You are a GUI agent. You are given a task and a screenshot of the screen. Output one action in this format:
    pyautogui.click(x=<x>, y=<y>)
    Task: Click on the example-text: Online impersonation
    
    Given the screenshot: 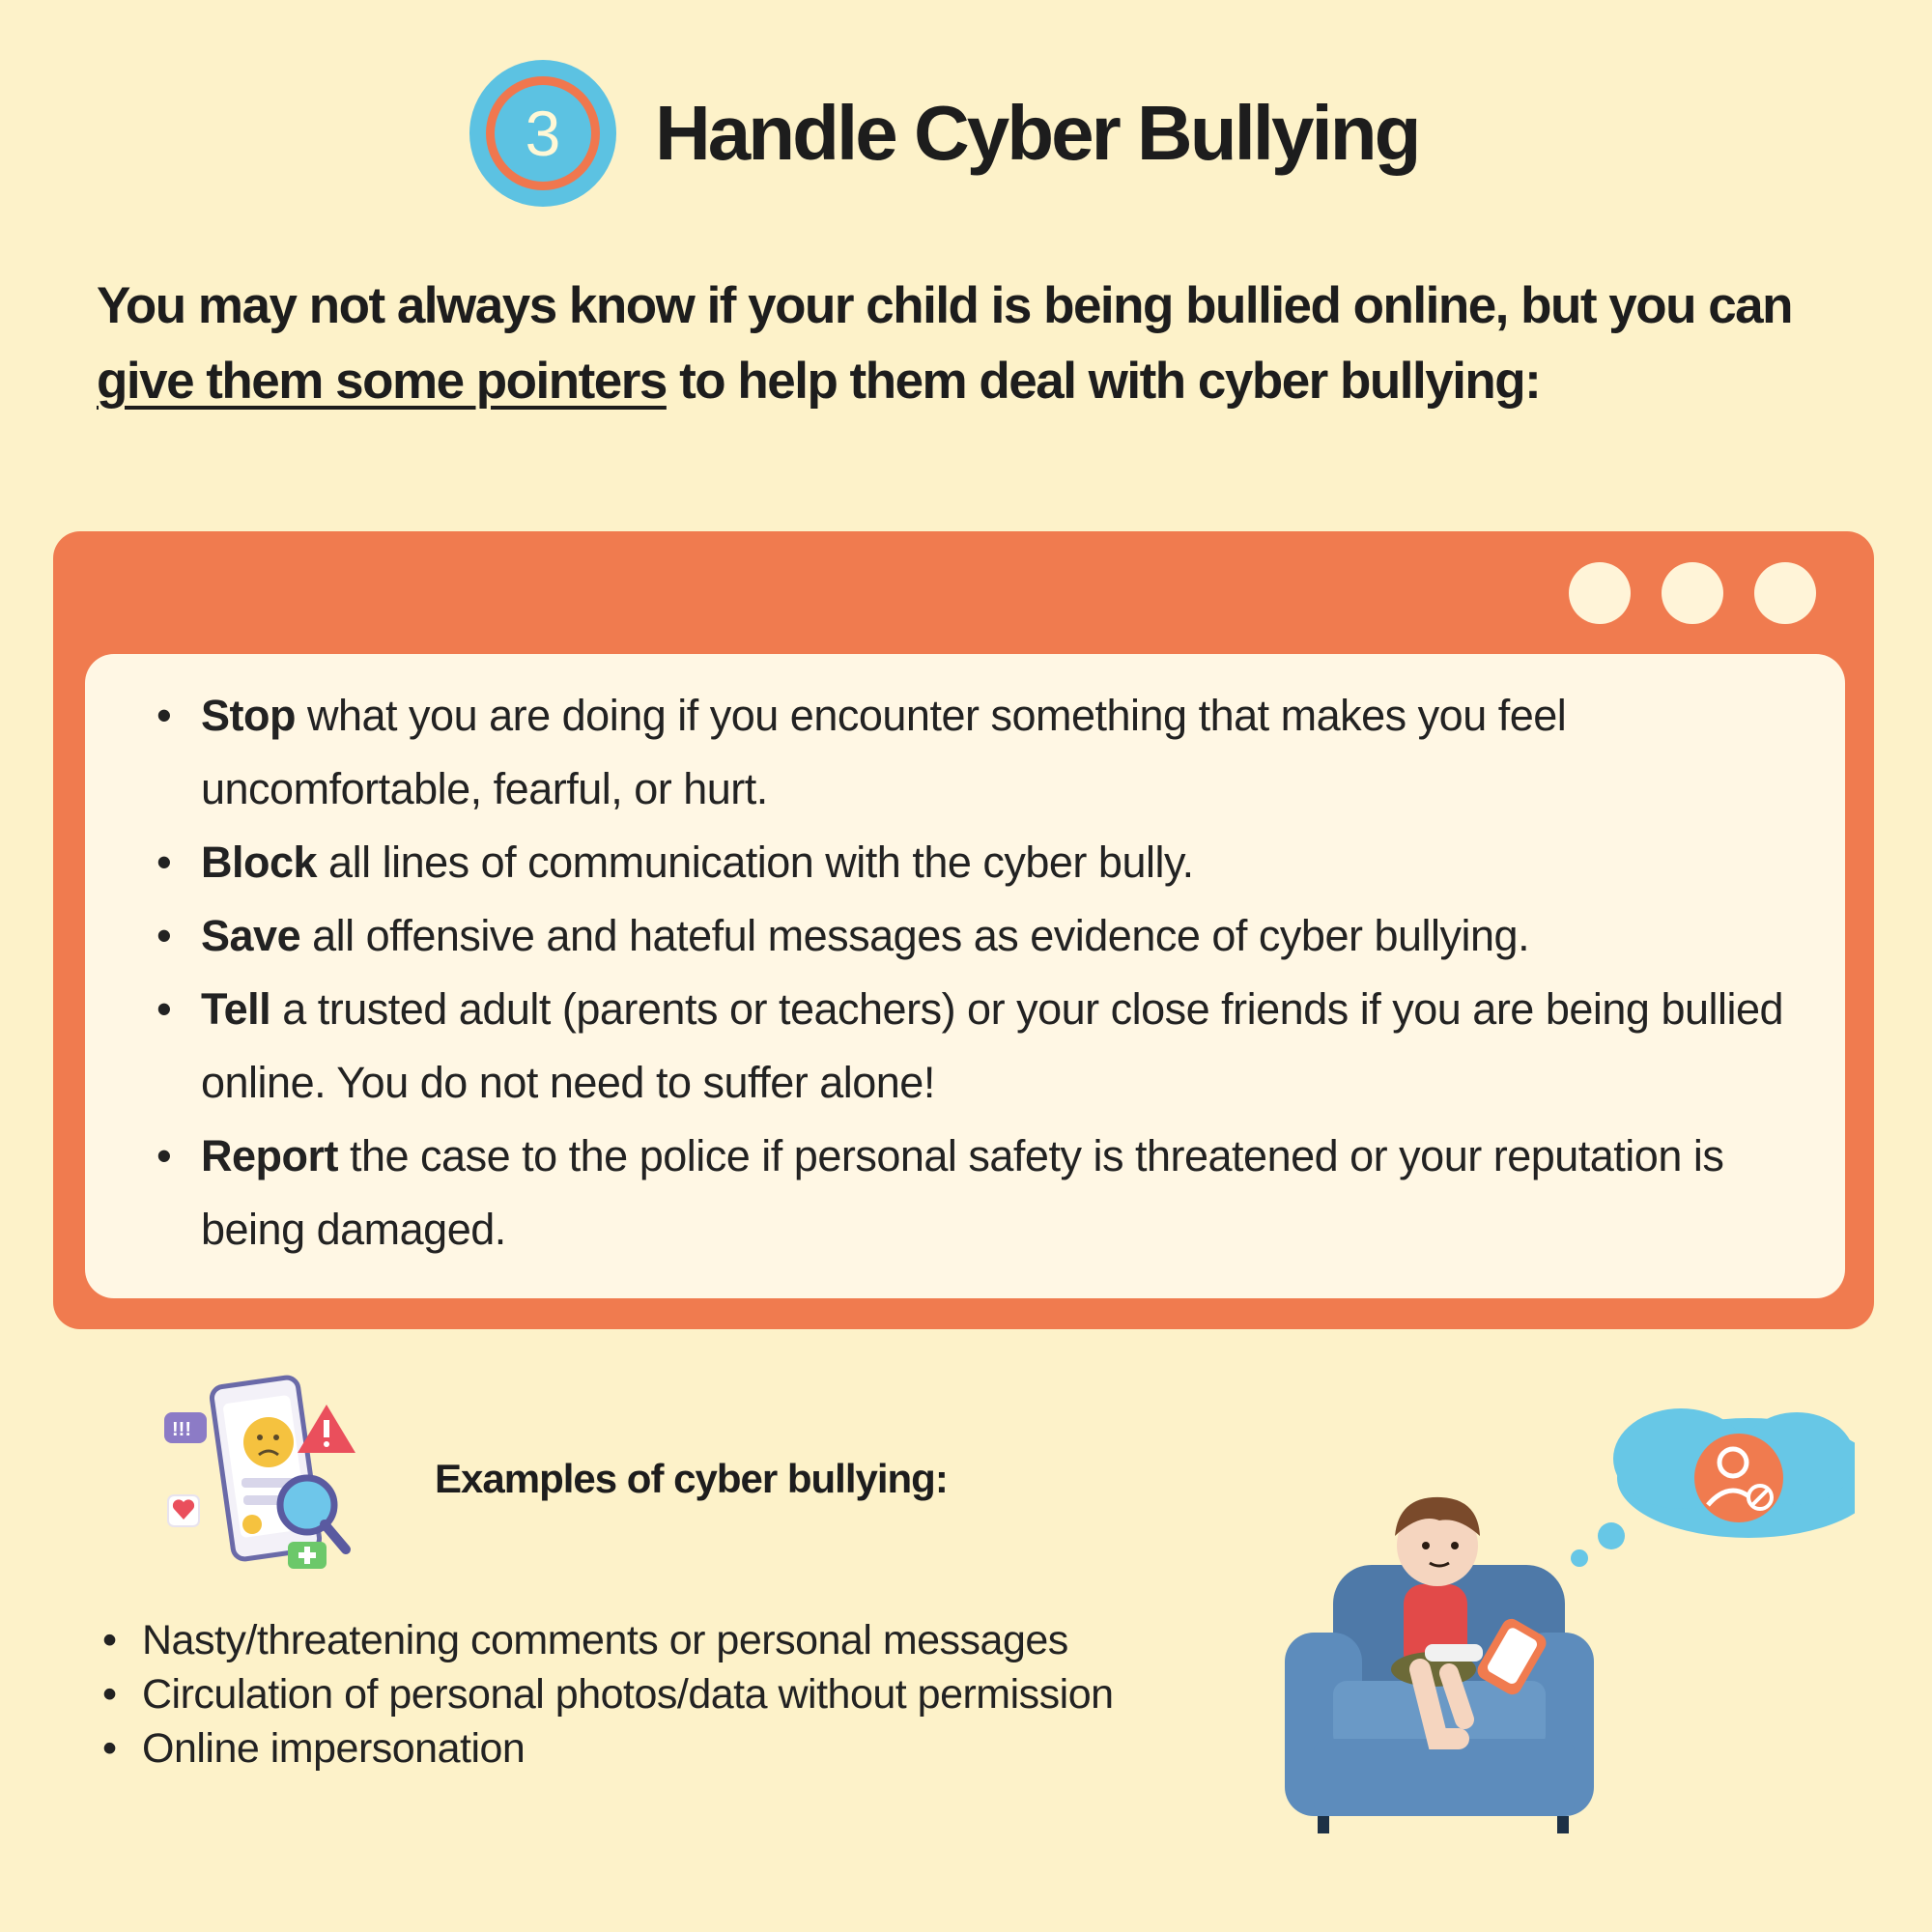 What is the action you would take?
    pyautogui.click(x=334, y=1748)
    